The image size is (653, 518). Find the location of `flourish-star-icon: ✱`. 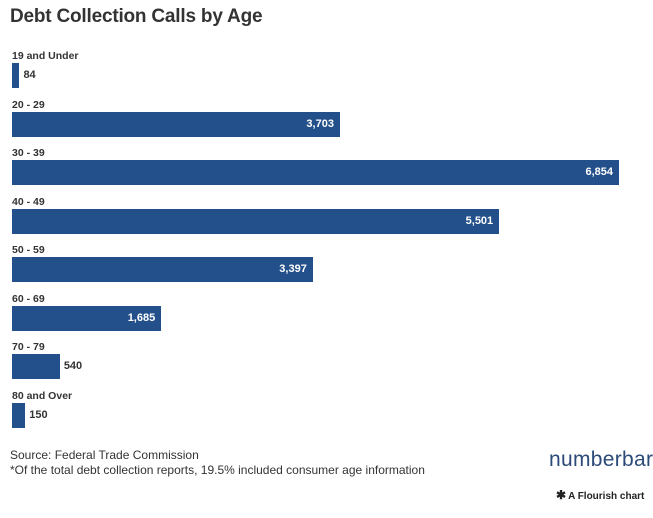

flourish-star-icon: ✱ is located at coordinates (561, 495).